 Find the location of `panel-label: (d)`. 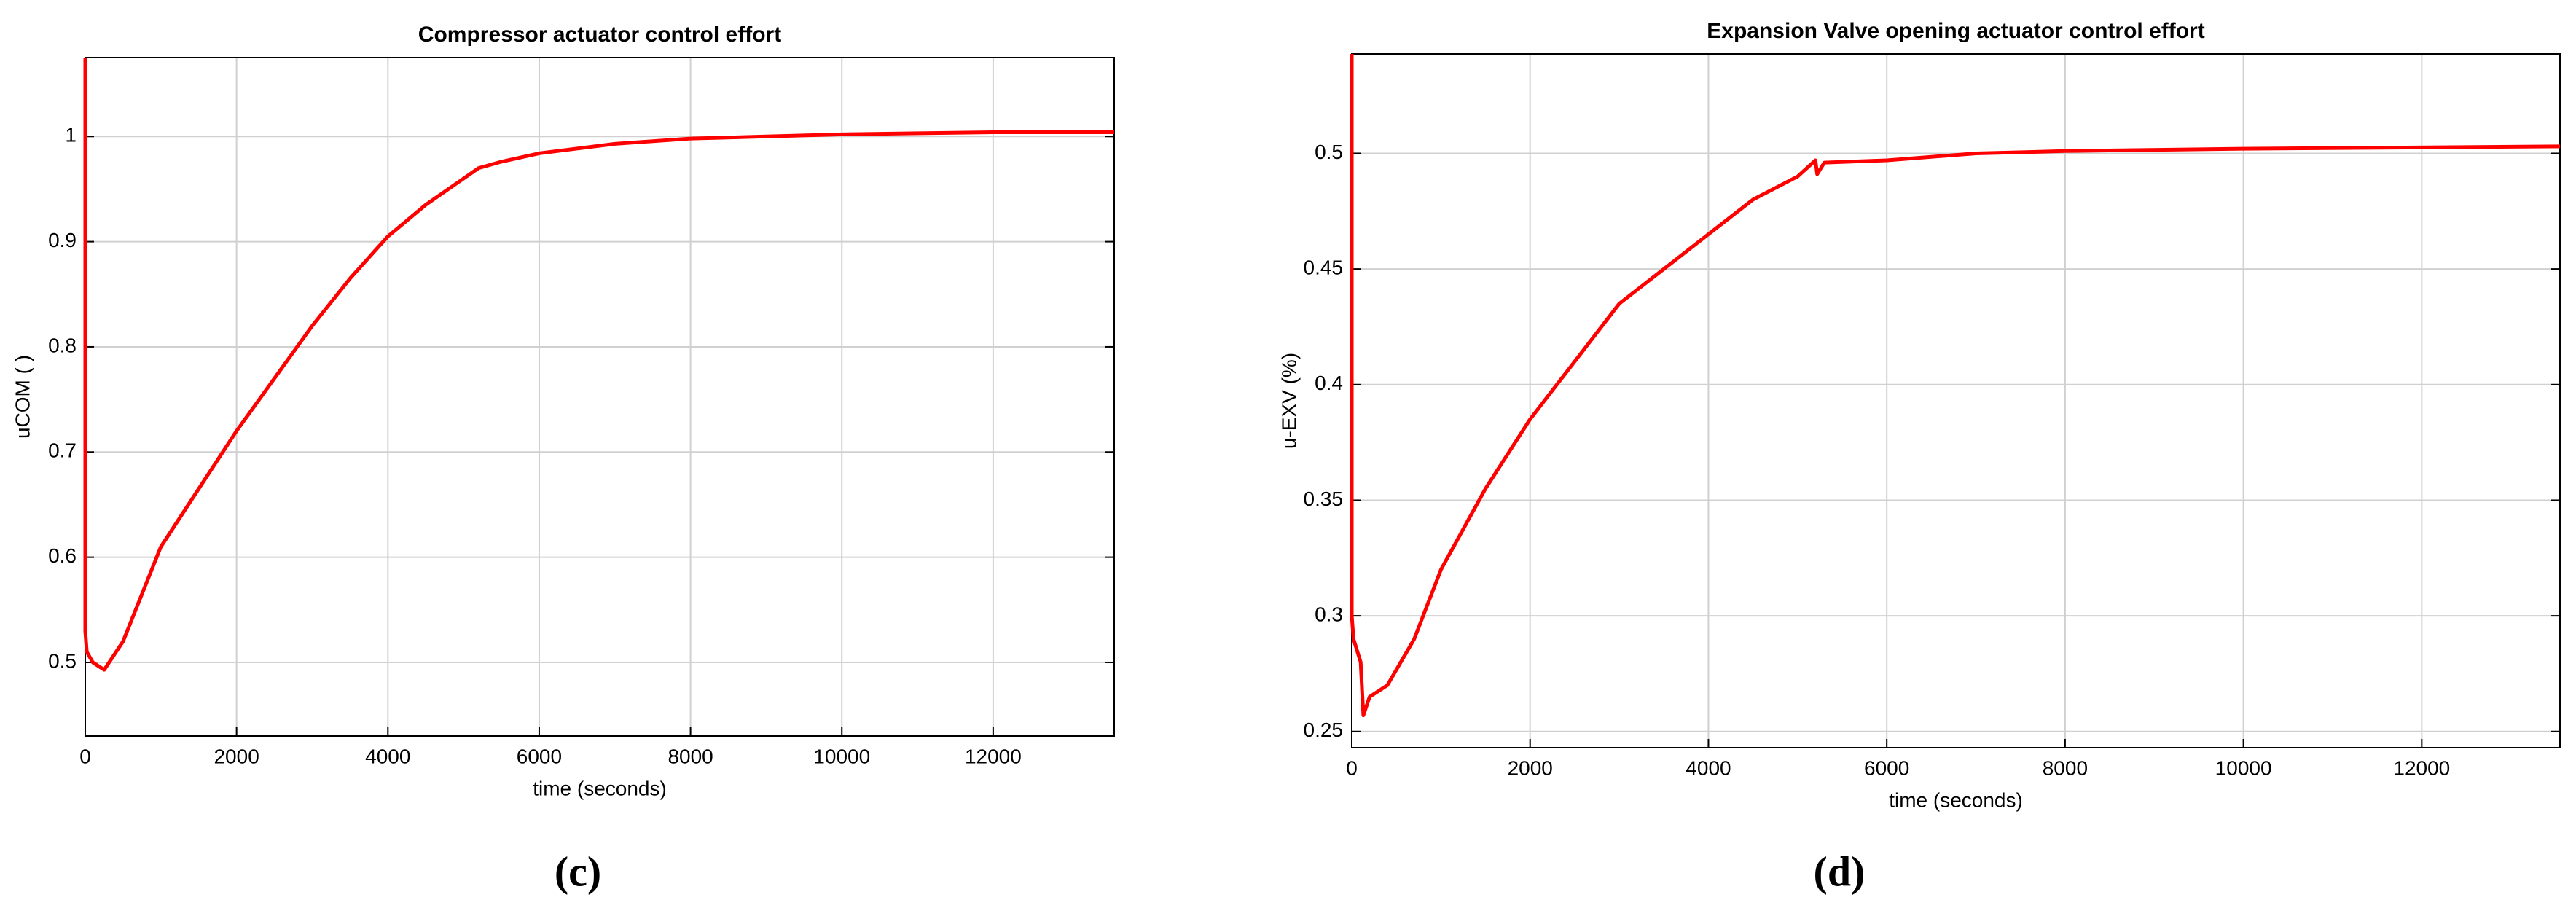

panel-label: (d) is located at coordinates (1840, 871).